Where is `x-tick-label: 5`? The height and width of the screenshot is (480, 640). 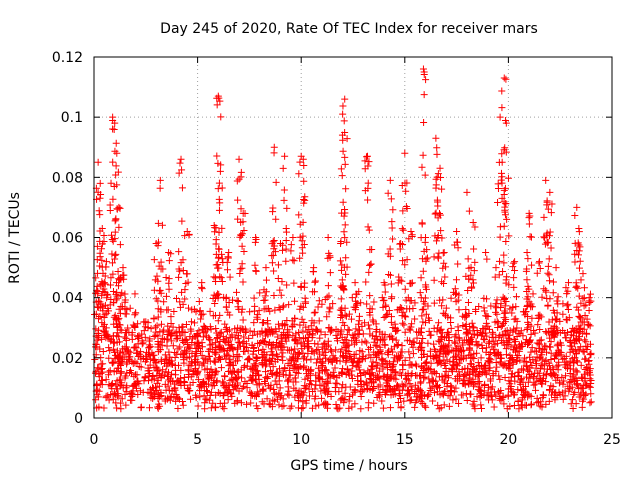 x-tick-label: 5 is located at coordinates (197, 440).